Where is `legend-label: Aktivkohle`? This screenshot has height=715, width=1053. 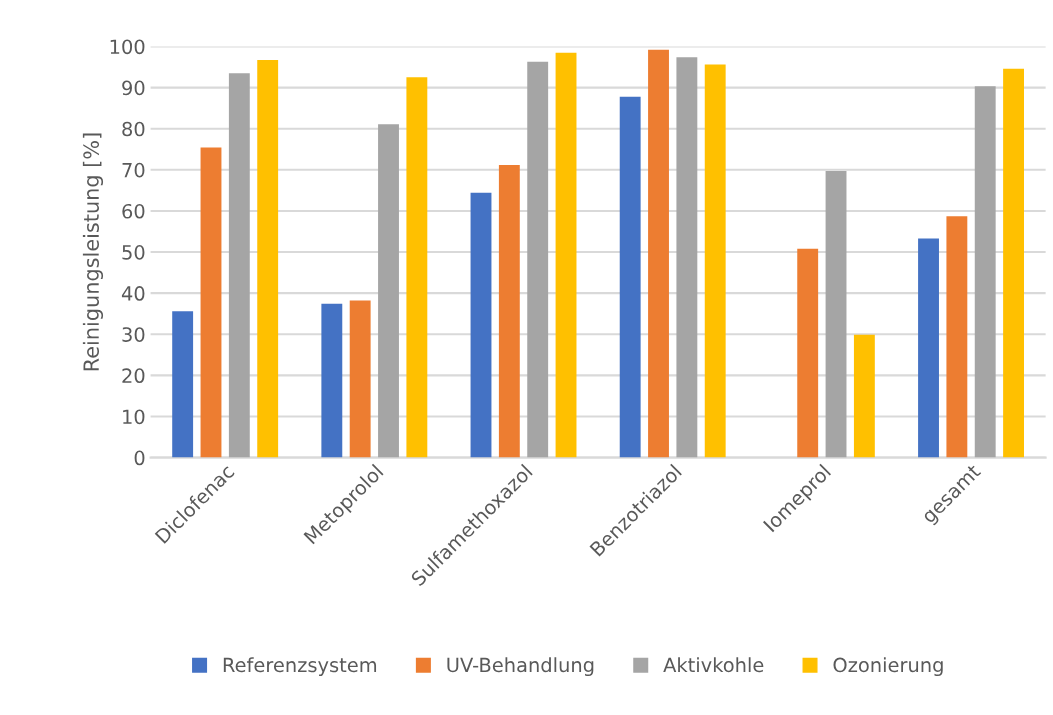 legend-label: Aktivkohle is located at coordinates (713, 665).